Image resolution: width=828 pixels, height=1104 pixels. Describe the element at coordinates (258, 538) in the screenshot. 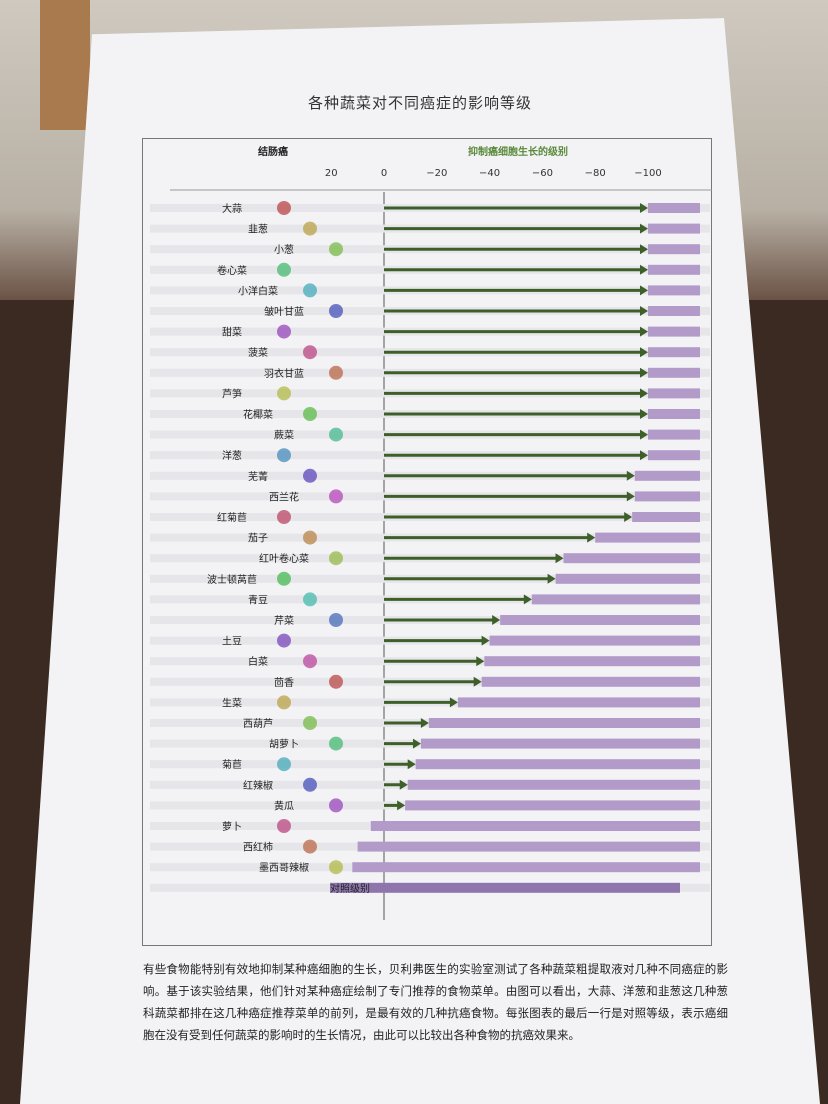

I see `category-label: 茄子` at that location.